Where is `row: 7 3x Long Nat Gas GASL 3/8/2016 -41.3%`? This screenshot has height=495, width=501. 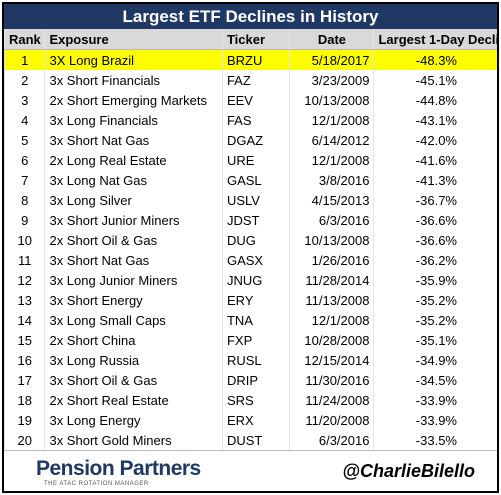 row: 7 3x Long Nat Gas GASL 3/8/2016 -41.3% is located at coordinates (250, 180).